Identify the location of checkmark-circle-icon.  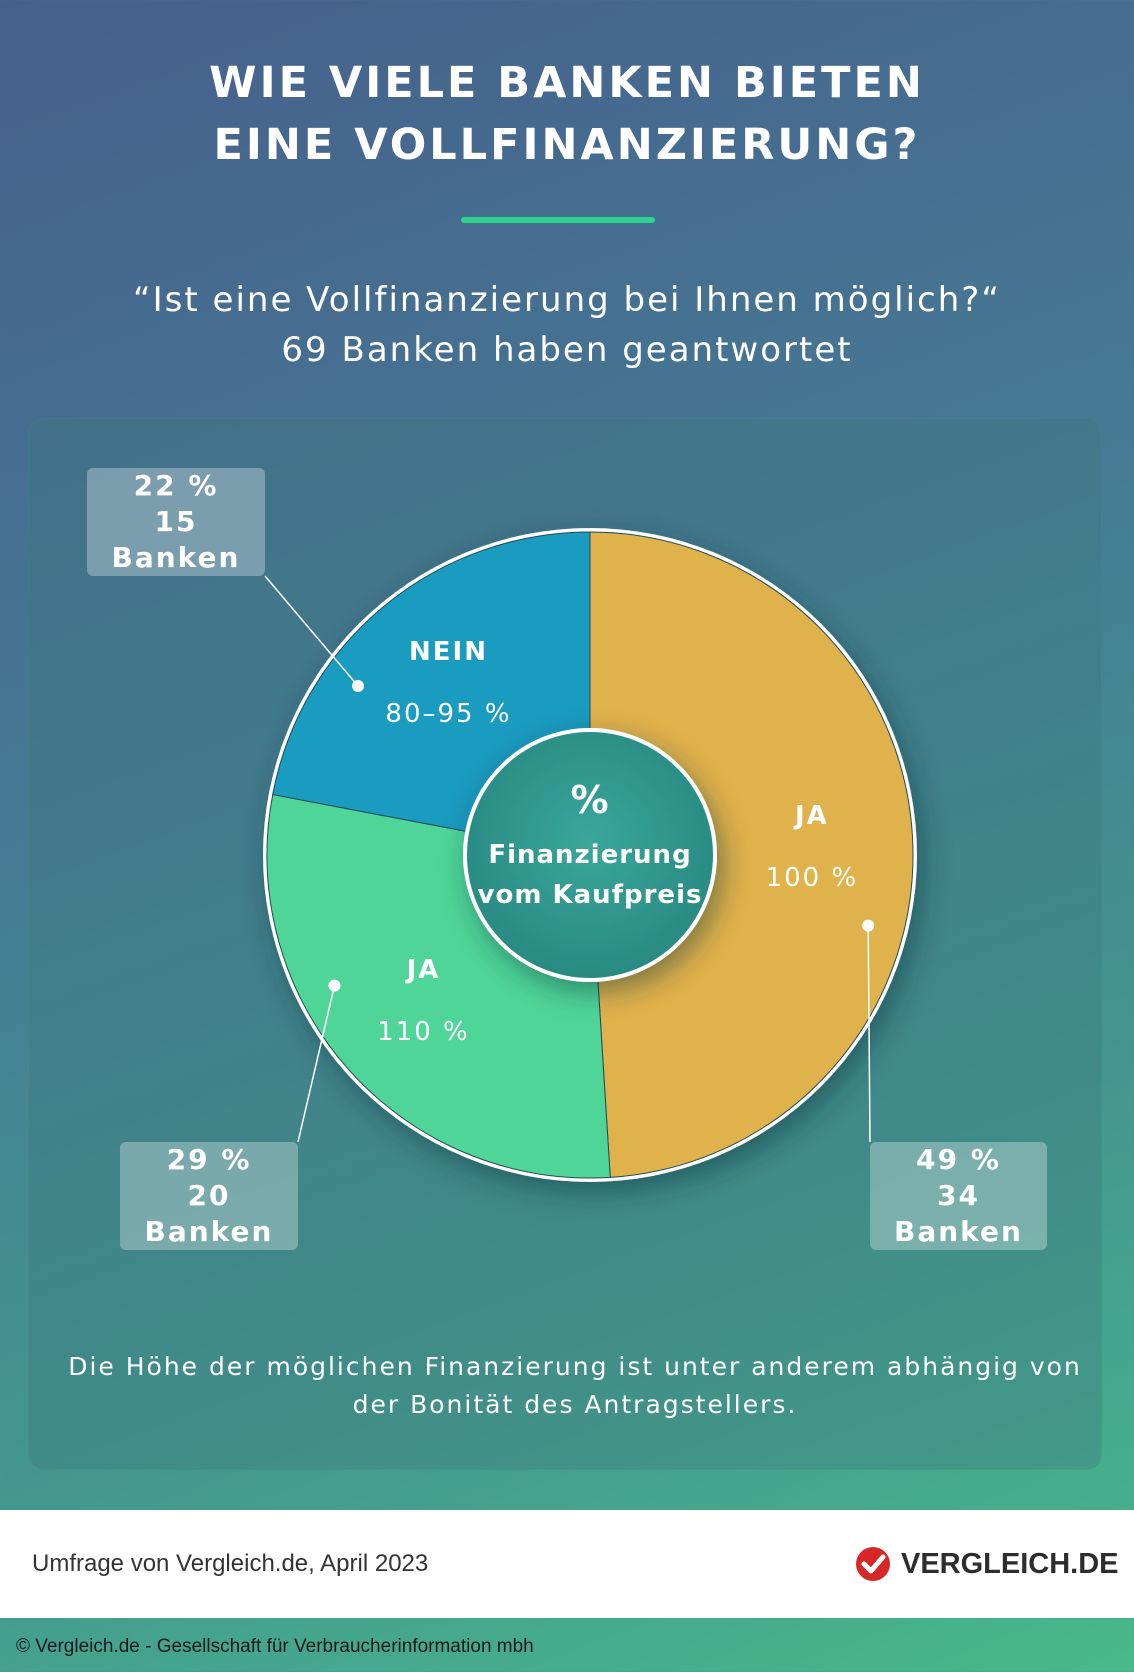
(873, 1564).